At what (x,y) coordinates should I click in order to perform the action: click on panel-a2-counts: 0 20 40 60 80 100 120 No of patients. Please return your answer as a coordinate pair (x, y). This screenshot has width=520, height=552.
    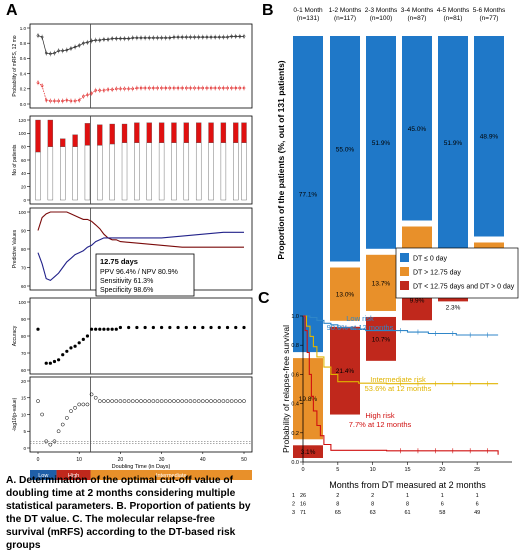
    Looking at the image, I should click on (132, 160).